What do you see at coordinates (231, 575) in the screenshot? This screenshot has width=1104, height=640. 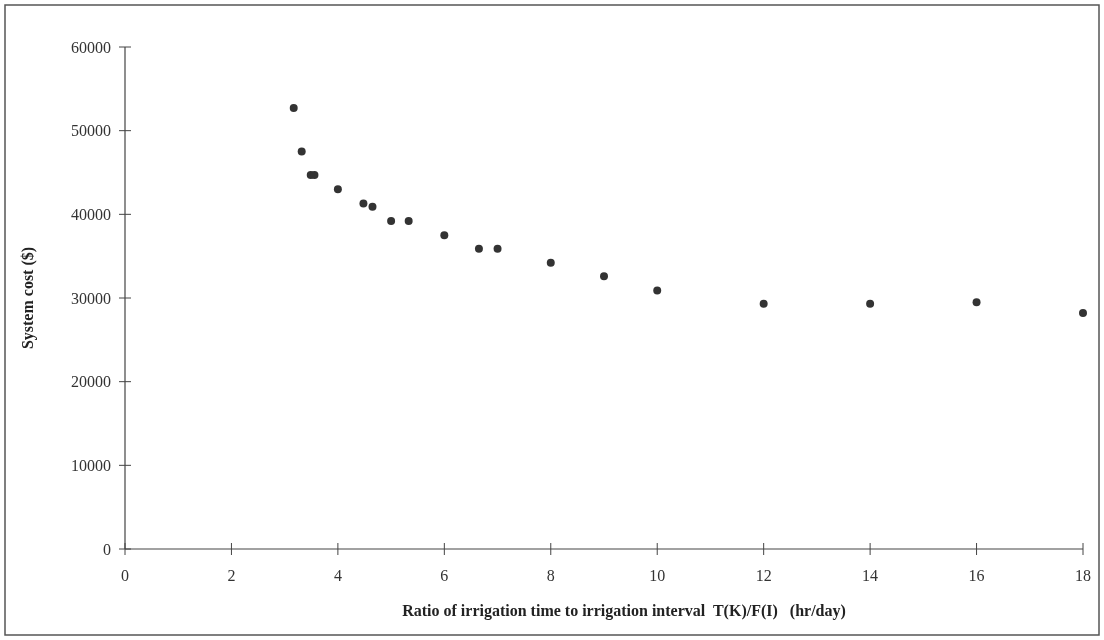 I see `x-tick-label: 2` at bounding box center [231, 575].